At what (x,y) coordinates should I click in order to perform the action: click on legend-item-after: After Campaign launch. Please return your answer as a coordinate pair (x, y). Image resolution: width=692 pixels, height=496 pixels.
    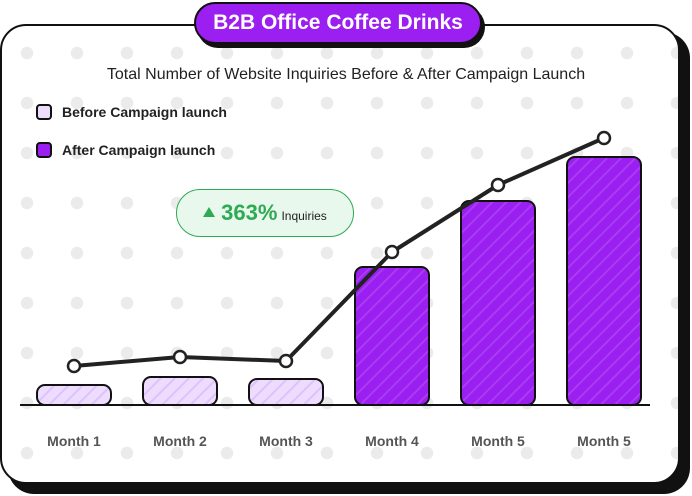
    Looking at the image, I should click on (125, 150).